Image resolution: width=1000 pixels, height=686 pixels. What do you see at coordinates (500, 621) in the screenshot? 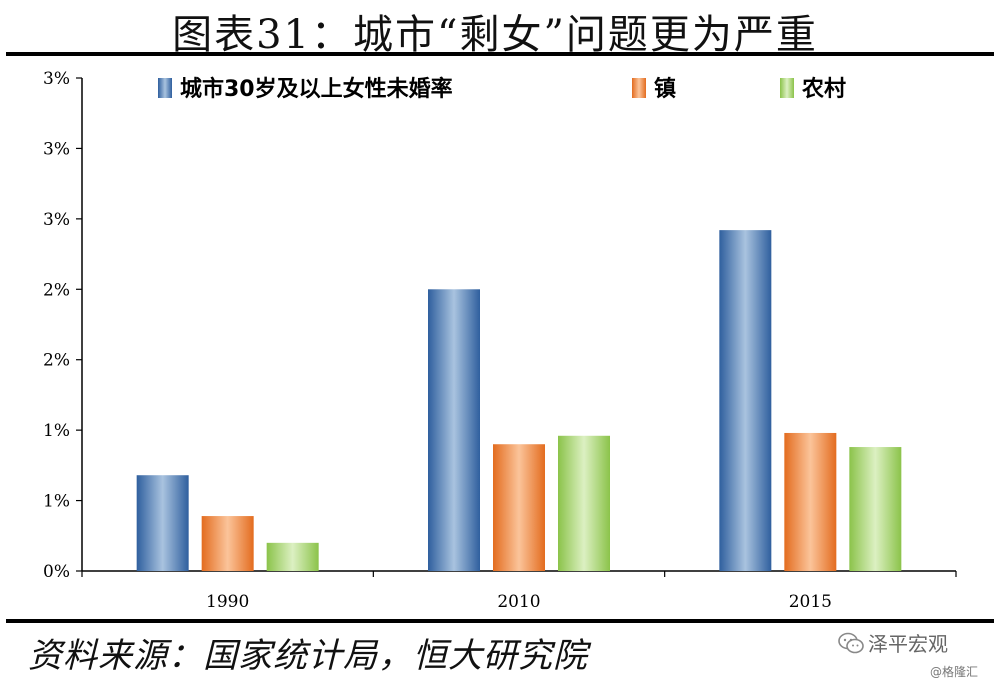
I see `bottom-rule` at bounding box center [500, 621].